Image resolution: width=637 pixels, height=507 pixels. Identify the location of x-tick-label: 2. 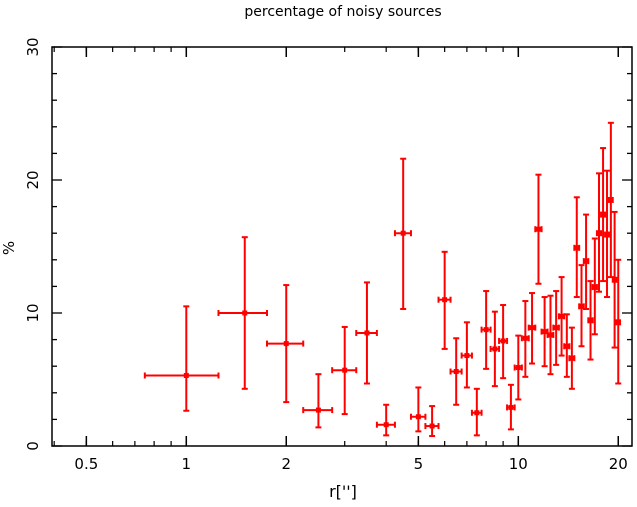
(286, 464).